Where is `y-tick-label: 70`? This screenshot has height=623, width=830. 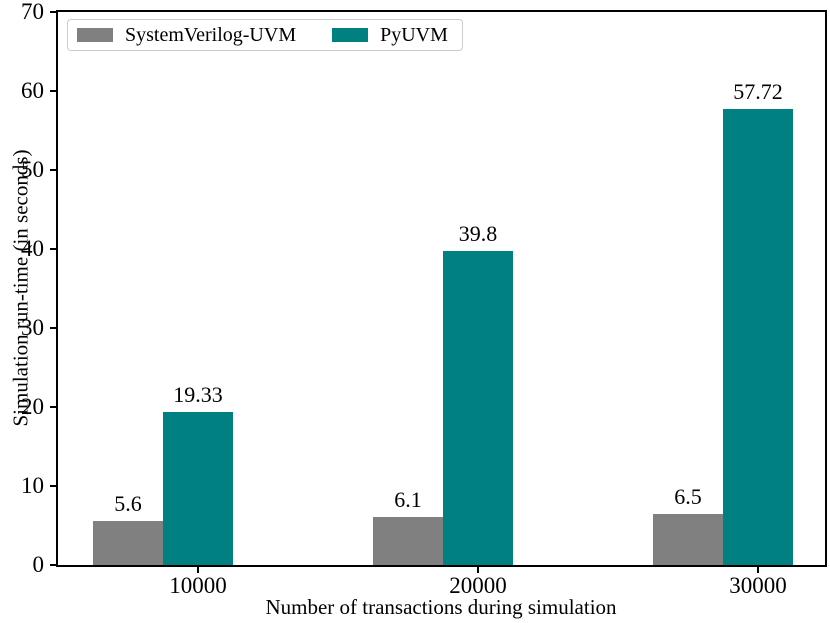 y-tick-label: 70 is located at coordinates (32, 12).